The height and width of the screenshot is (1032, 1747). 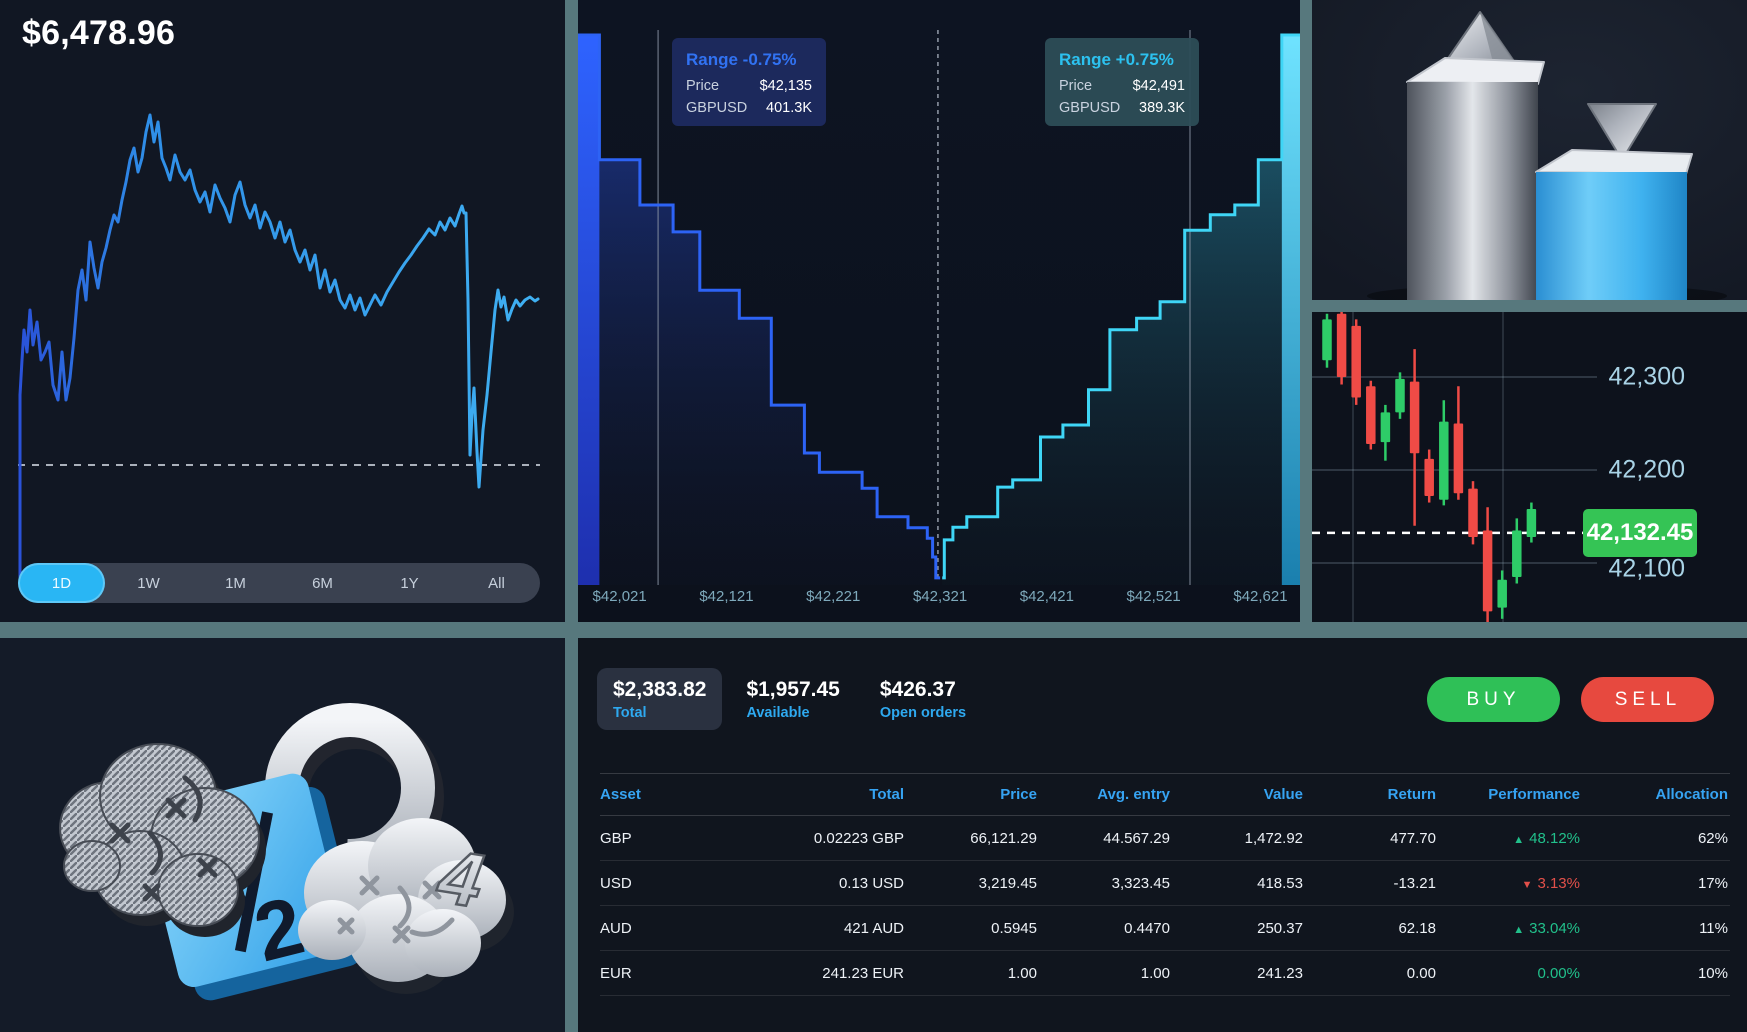 What do you see at coordinates (741, 59) in the screenshot?
I see `bid-range-title: Range -0.75%` at bounding box center [741, 59].